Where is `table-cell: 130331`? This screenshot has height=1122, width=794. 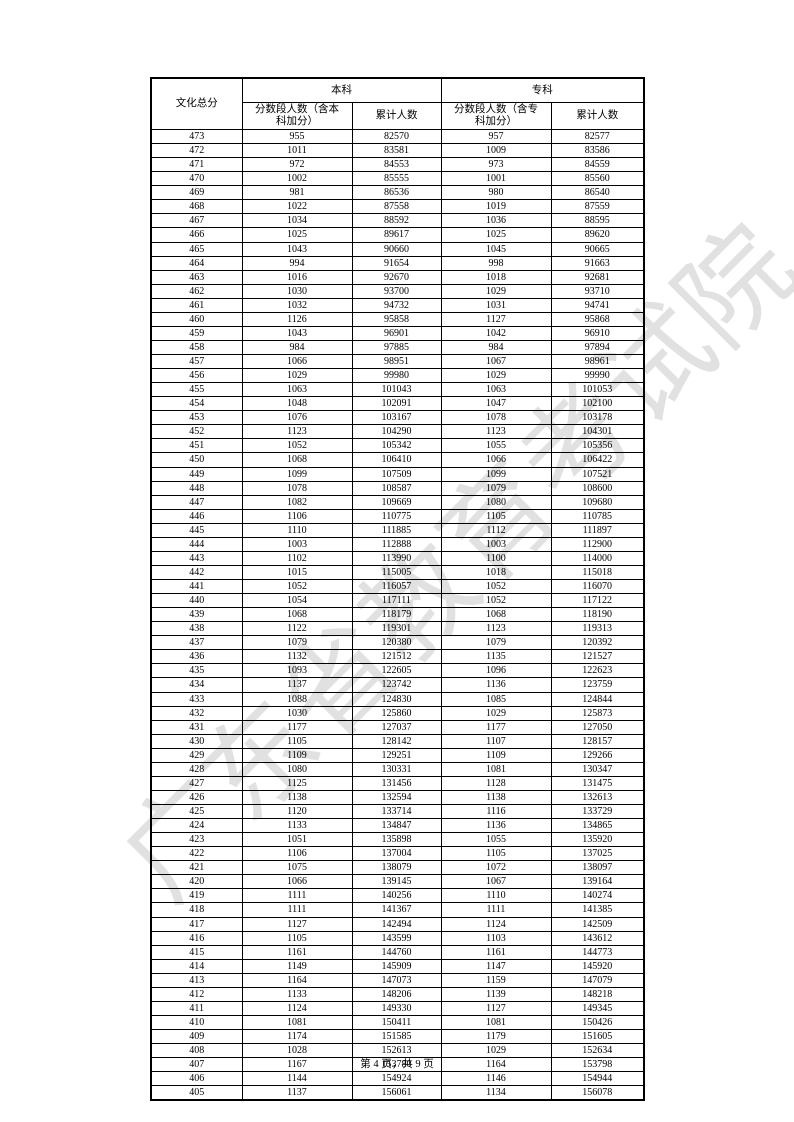 table-cell: 130331 is located at coordinates (396, 769).